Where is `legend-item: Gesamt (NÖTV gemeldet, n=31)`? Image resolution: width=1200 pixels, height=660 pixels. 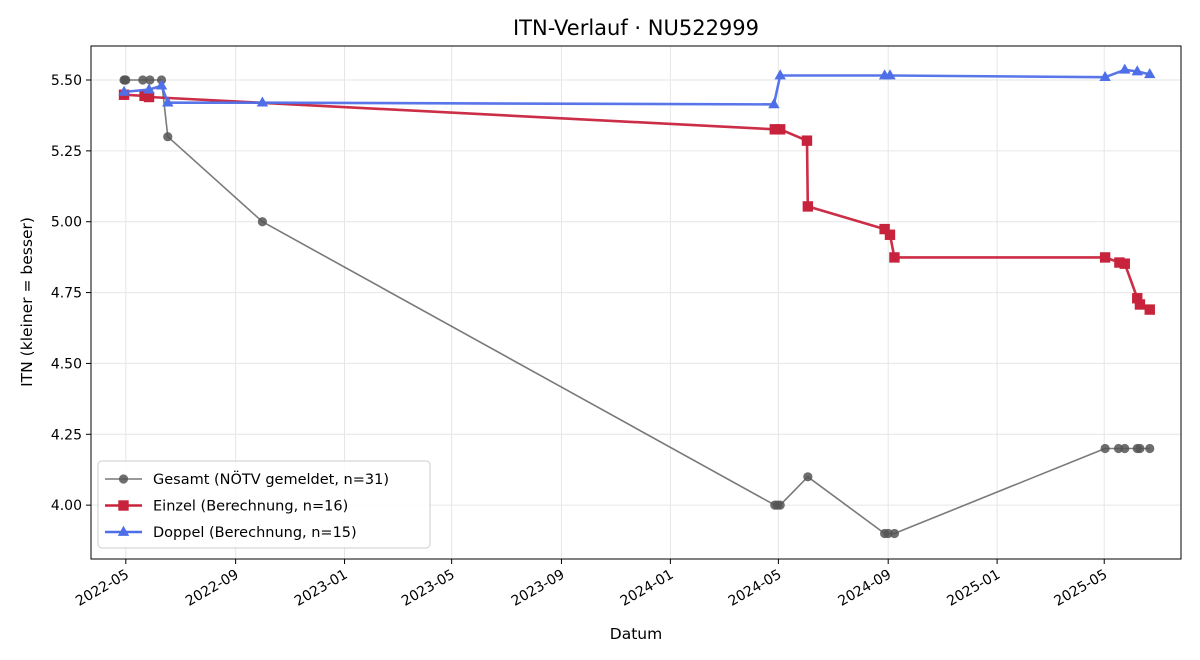 legend-item: Gesamt (NÖTV gemeldet, n=31) is located at coordinates (247, 479).